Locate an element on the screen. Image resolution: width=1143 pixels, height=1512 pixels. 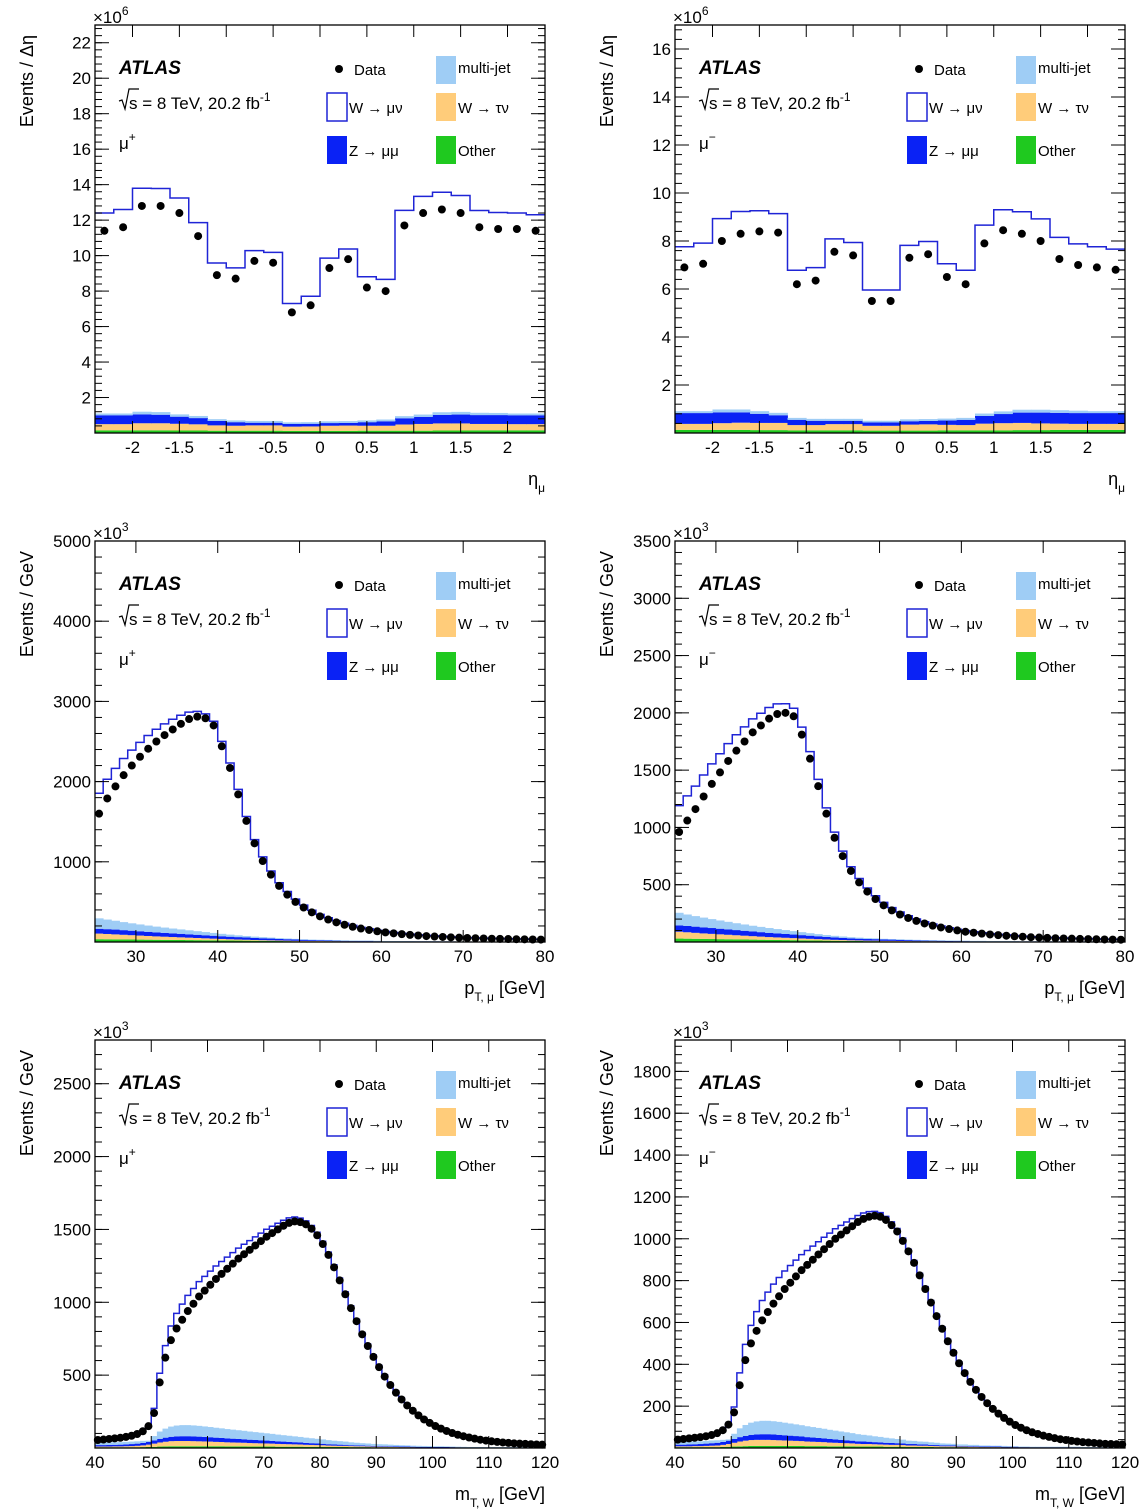
x-tick-label: 1 is located at coordinates (413, 447).